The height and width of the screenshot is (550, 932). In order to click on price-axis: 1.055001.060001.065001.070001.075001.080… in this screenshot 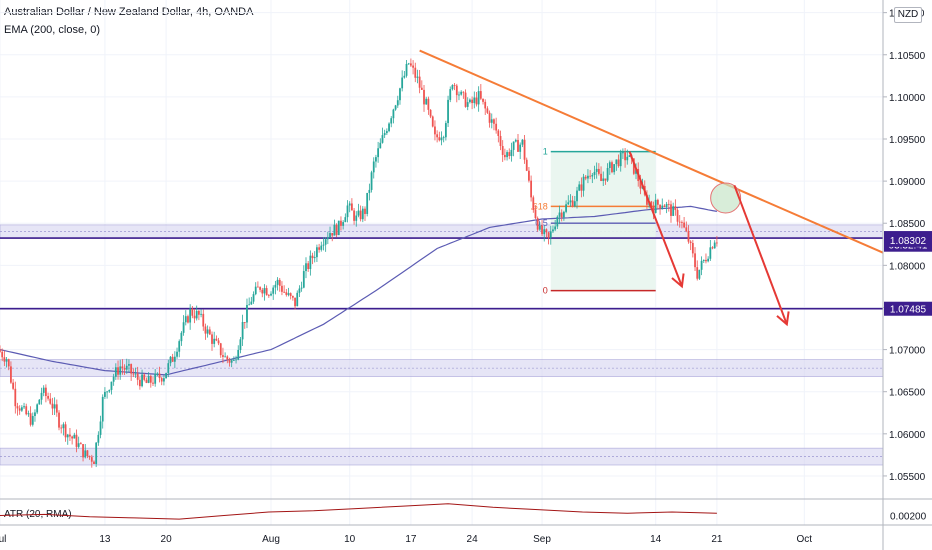, I will do `click(904, 275)`.